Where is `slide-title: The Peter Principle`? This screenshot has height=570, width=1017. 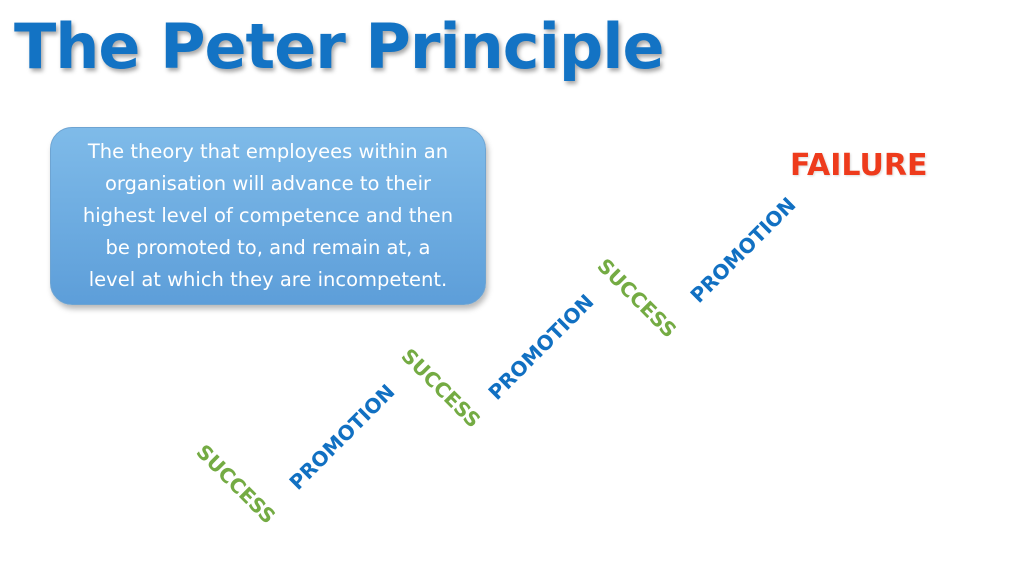 slide-title: The Peter Principle is located at coordinates (339, 46).